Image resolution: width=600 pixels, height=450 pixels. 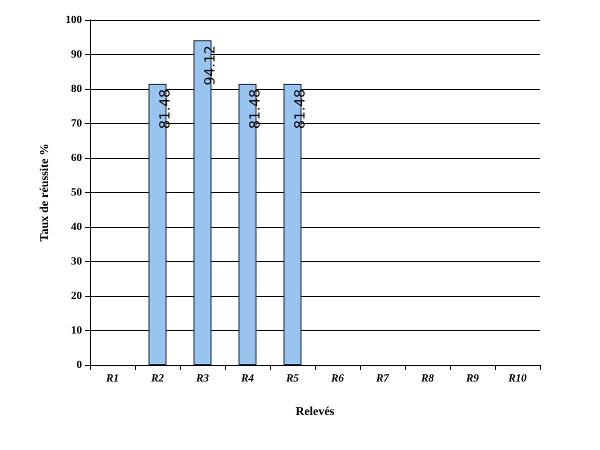 I want to click on x-tick-label: R8, so click(x=427, y=378).